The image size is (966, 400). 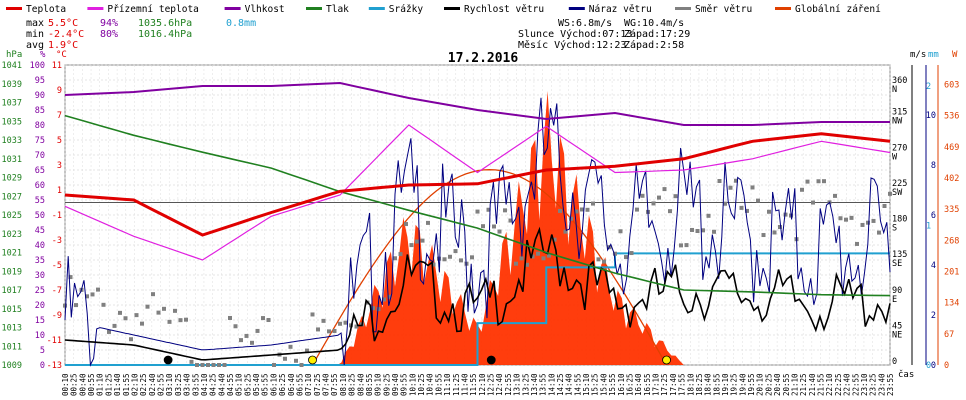 What do you see at coordinates (951, 117) in the screenshot?
I see `axis-w-tick: 536` at bounding box center [951, 117].